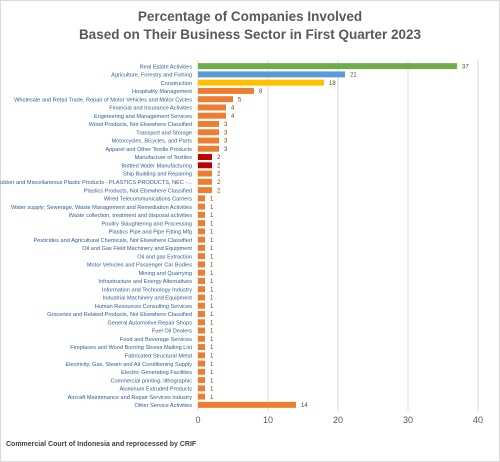 The image size is (500, 462). Describe the element at coordinates (197, 420) in the screenshot. I see `x-tick-label: 0` at that location.